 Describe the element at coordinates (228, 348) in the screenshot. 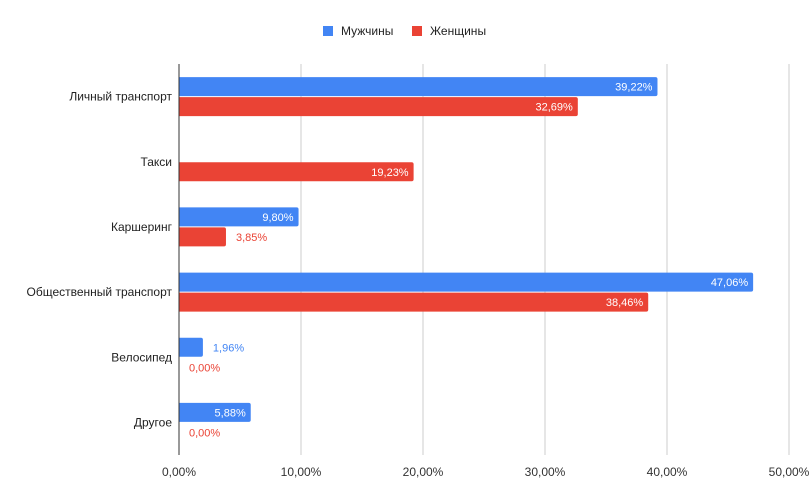

I see `data-label: 1,96%` at that location.